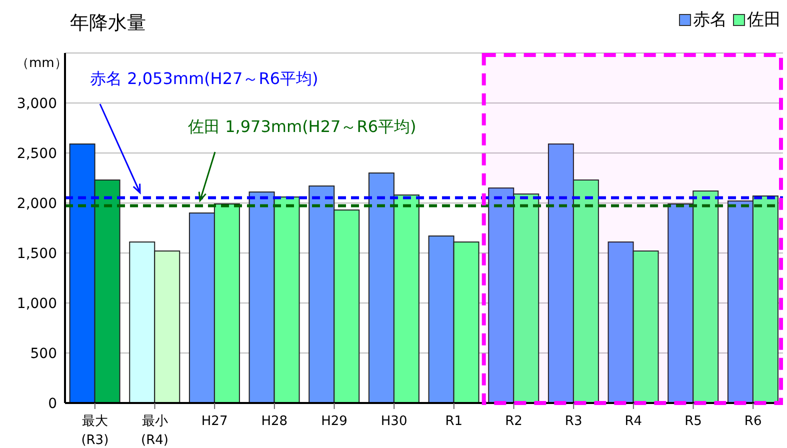 The image size is (787, 448). What do you see at coordinates (42, 63) in the screenshot?
I see `y-axis-title: （mm）` at bounding box center [42, 63].